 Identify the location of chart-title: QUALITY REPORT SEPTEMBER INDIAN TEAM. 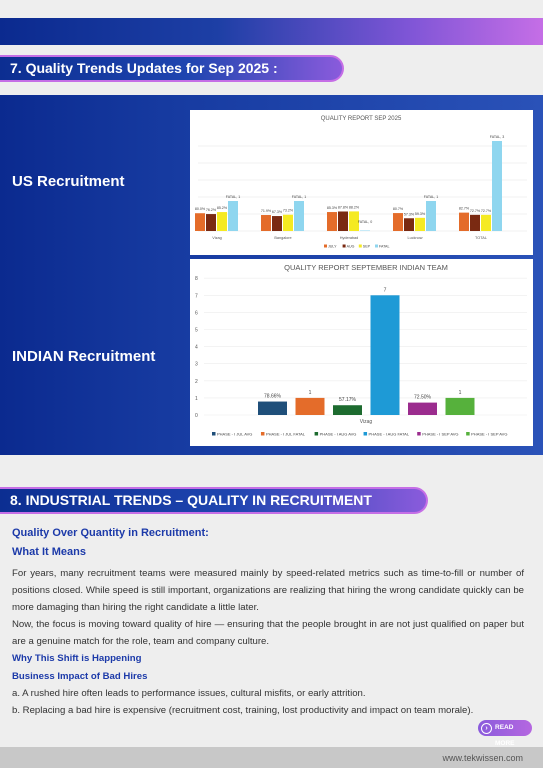
(366, 267).